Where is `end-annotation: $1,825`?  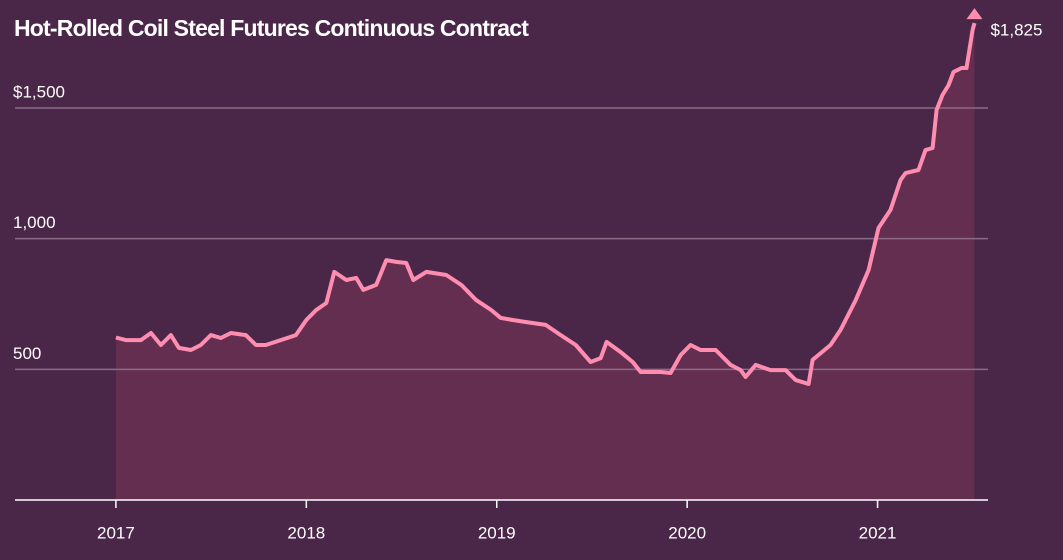
end-annotation: $1,825 is located at coordinates (1016, 30).